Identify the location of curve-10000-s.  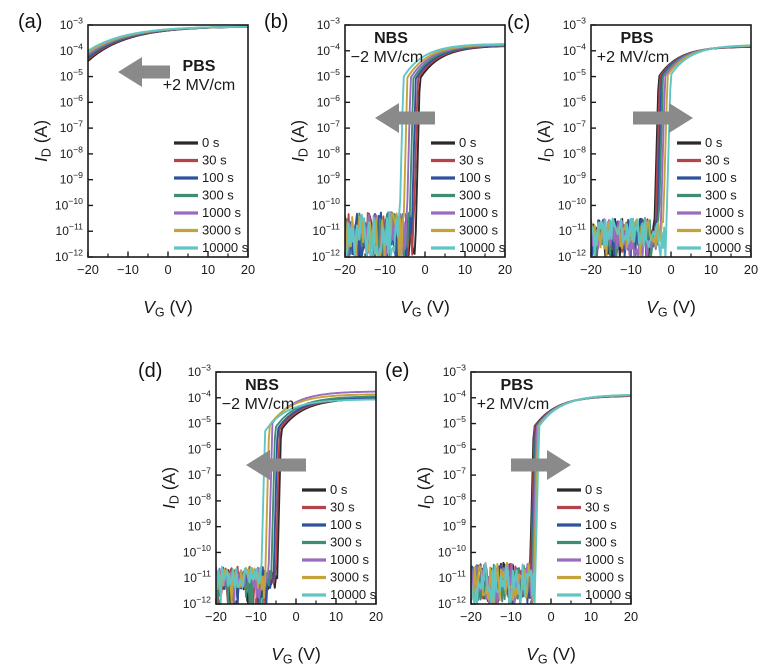
(425, 150).